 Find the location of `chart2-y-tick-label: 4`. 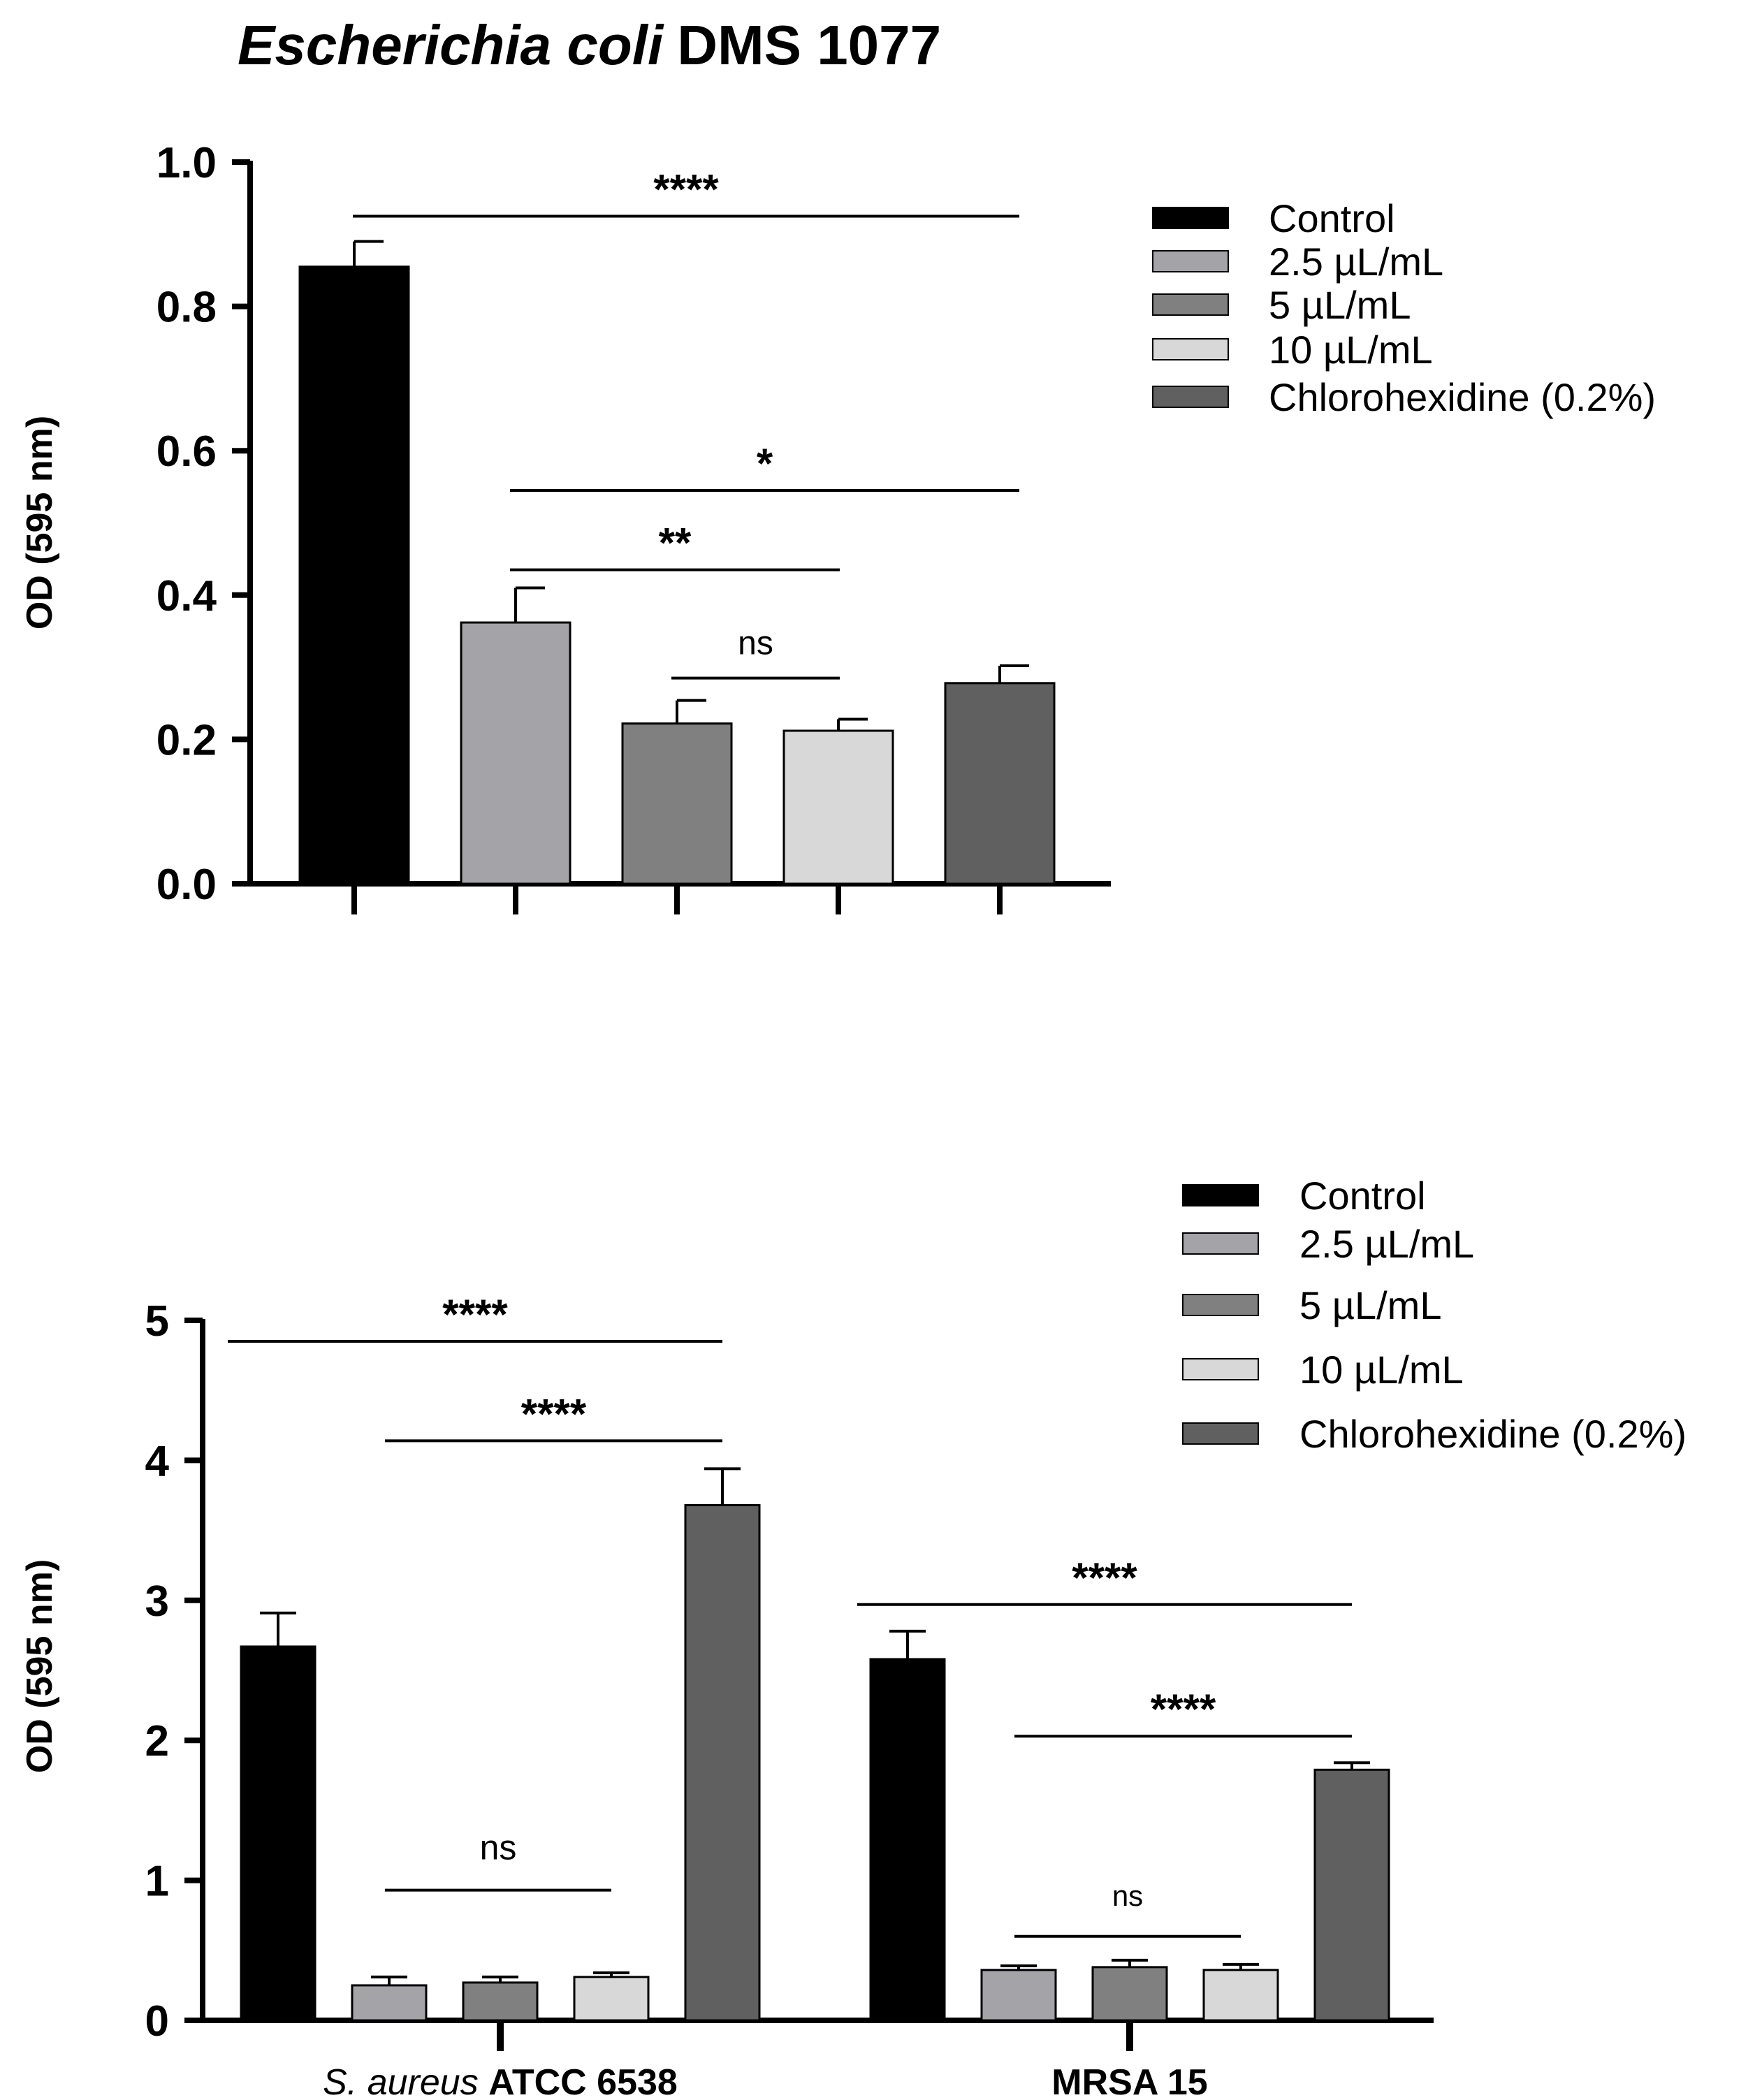

chart2-y-tick-label: 4 is located at coordinates (157, 1461).